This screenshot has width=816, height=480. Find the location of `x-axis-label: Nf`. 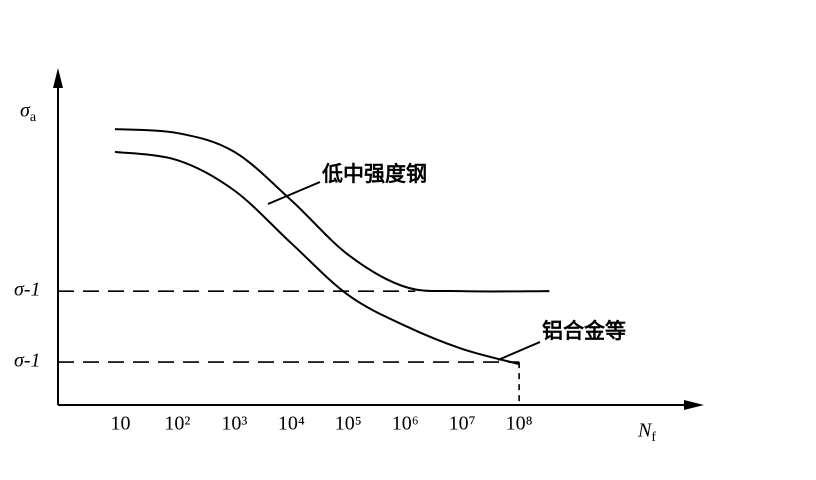

x-axis-label: Nf is located at coordinates (646, 433).